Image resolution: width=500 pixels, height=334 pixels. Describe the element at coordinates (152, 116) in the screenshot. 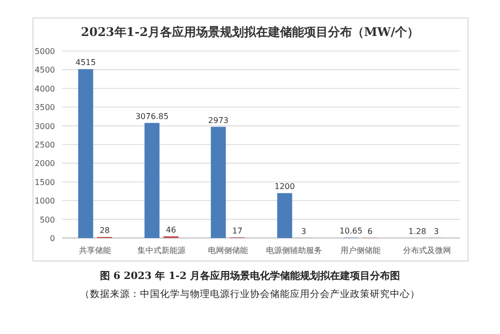

I see `data-label: 3076.85` at that location.